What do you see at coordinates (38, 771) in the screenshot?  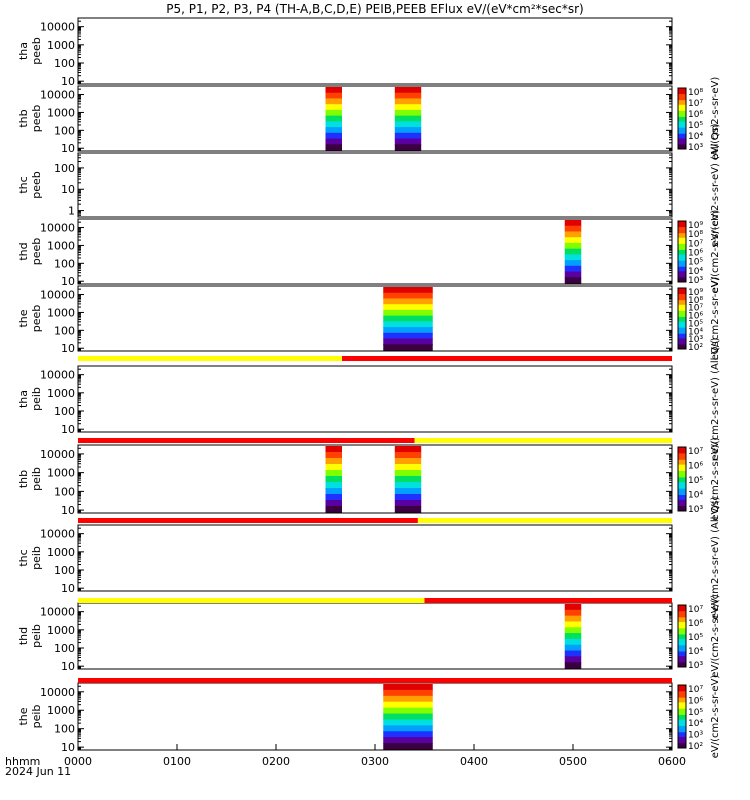 I see `x-axis-label-line2: 2024 Jun 11` at bounding box center [38, 771].